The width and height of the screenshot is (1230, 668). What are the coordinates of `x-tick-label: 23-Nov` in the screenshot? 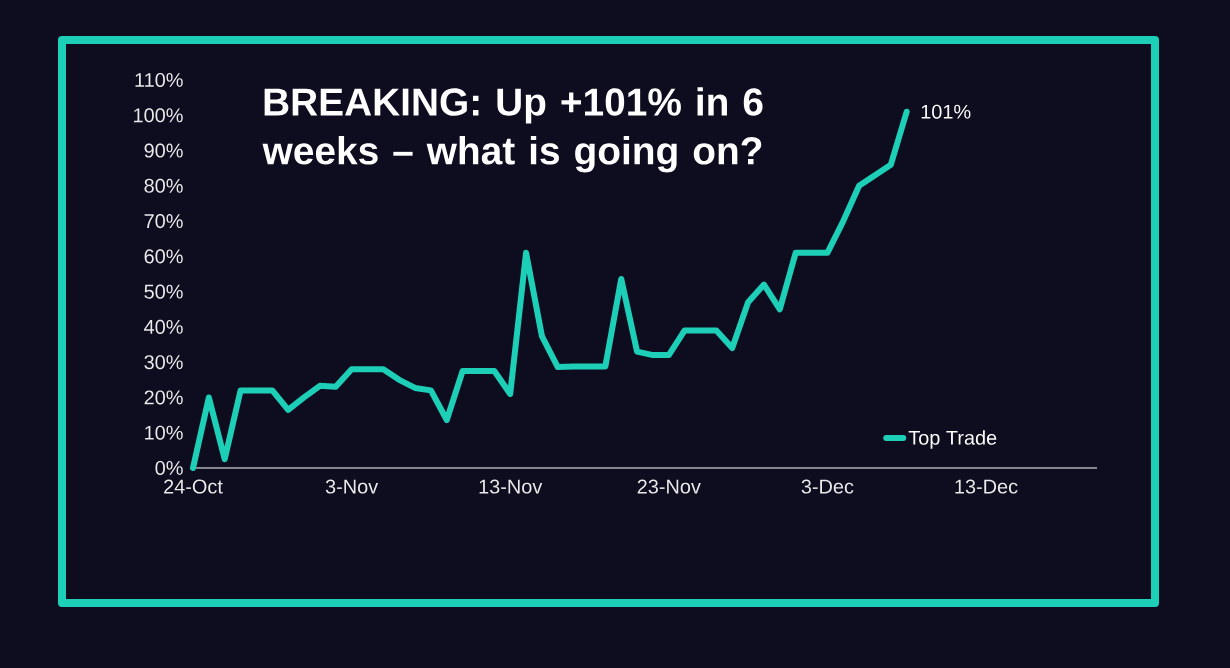 It's located at (669, 486).